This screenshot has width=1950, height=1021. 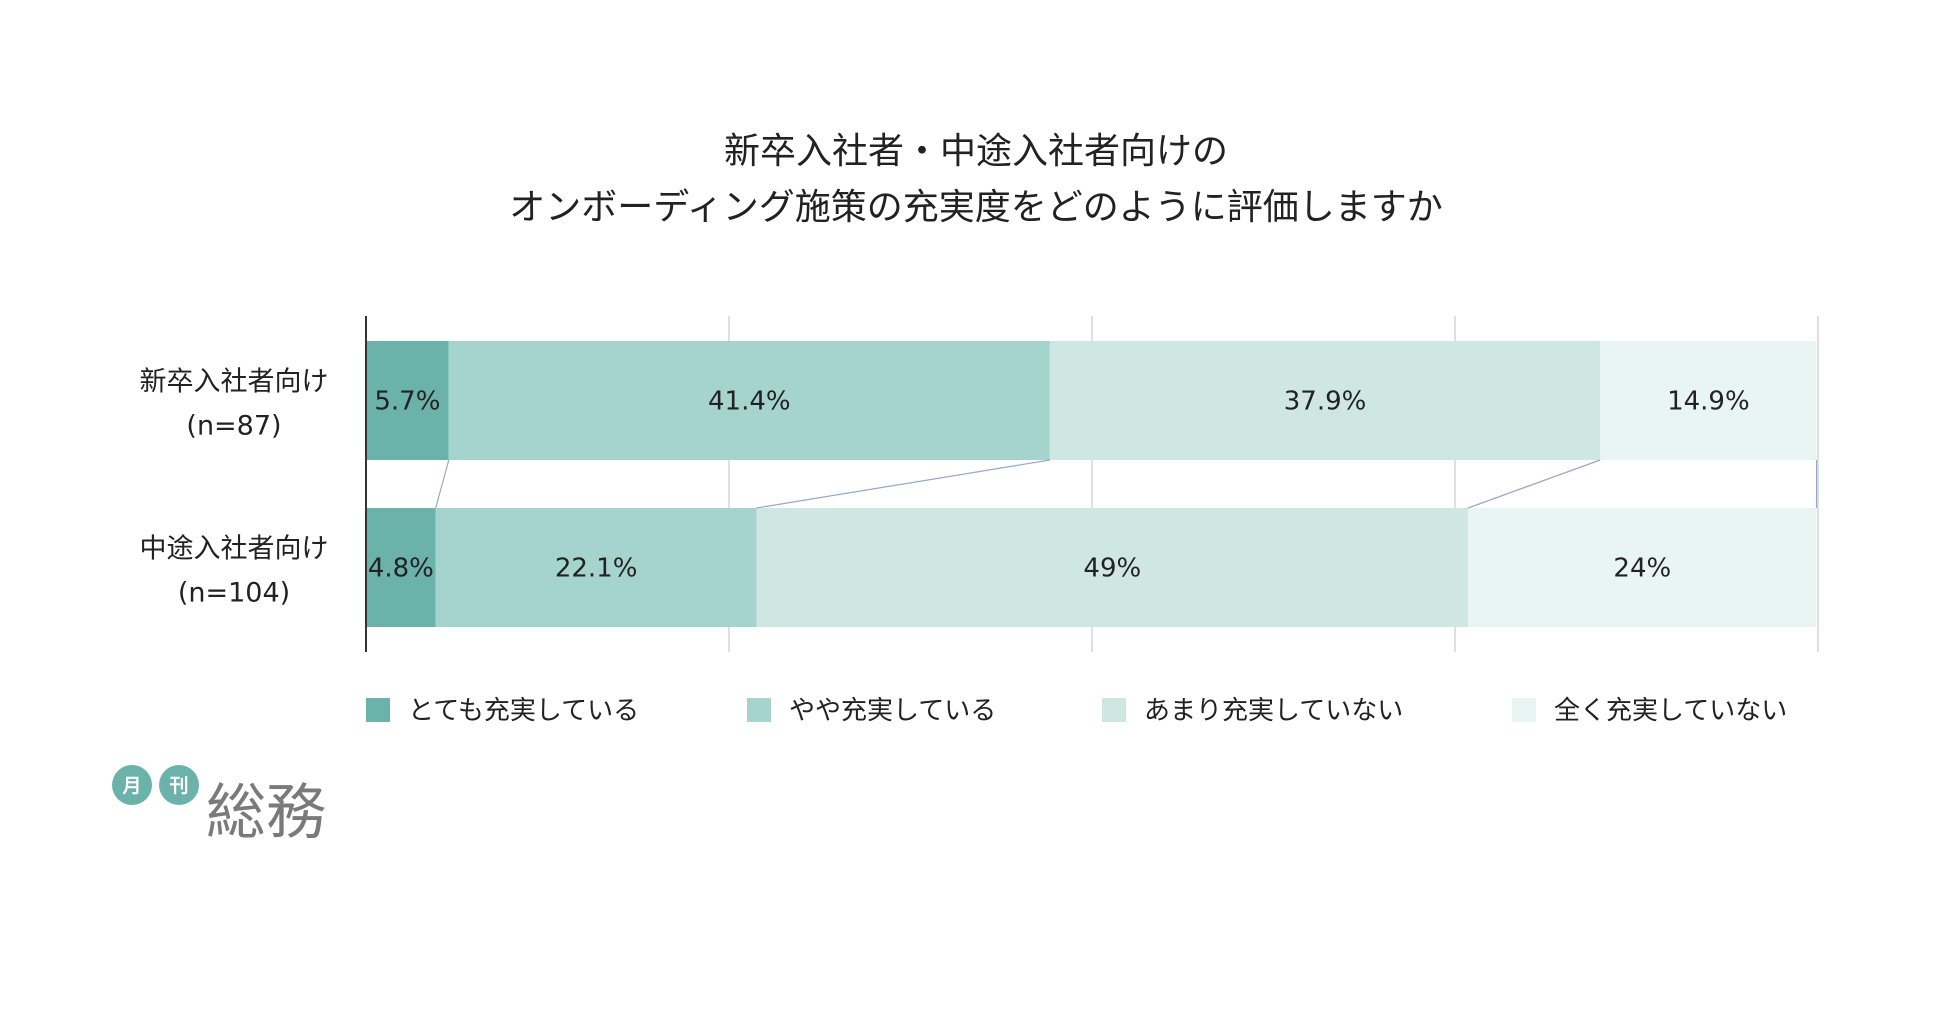 What do you see at coordinates (523, 711) in the screenshot?
I see `legend-label: とても充実している` at bounding box center [523, 711].